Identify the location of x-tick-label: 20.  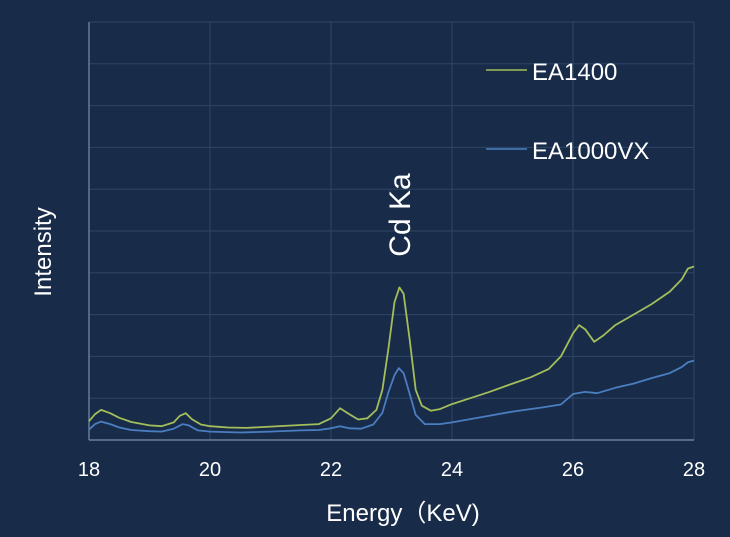
(210, 470).